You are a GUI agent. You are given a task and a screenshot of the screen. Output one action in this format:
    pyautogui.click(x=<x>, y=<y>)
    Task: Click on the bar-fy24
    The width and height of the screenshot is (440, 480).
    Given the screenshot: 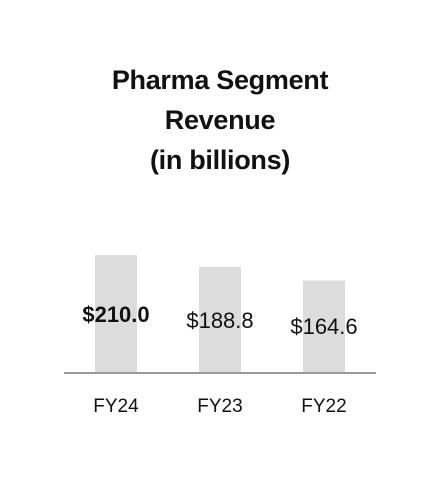 What is the action you would take?
    pyautogui.click(x=116, y=314)
    